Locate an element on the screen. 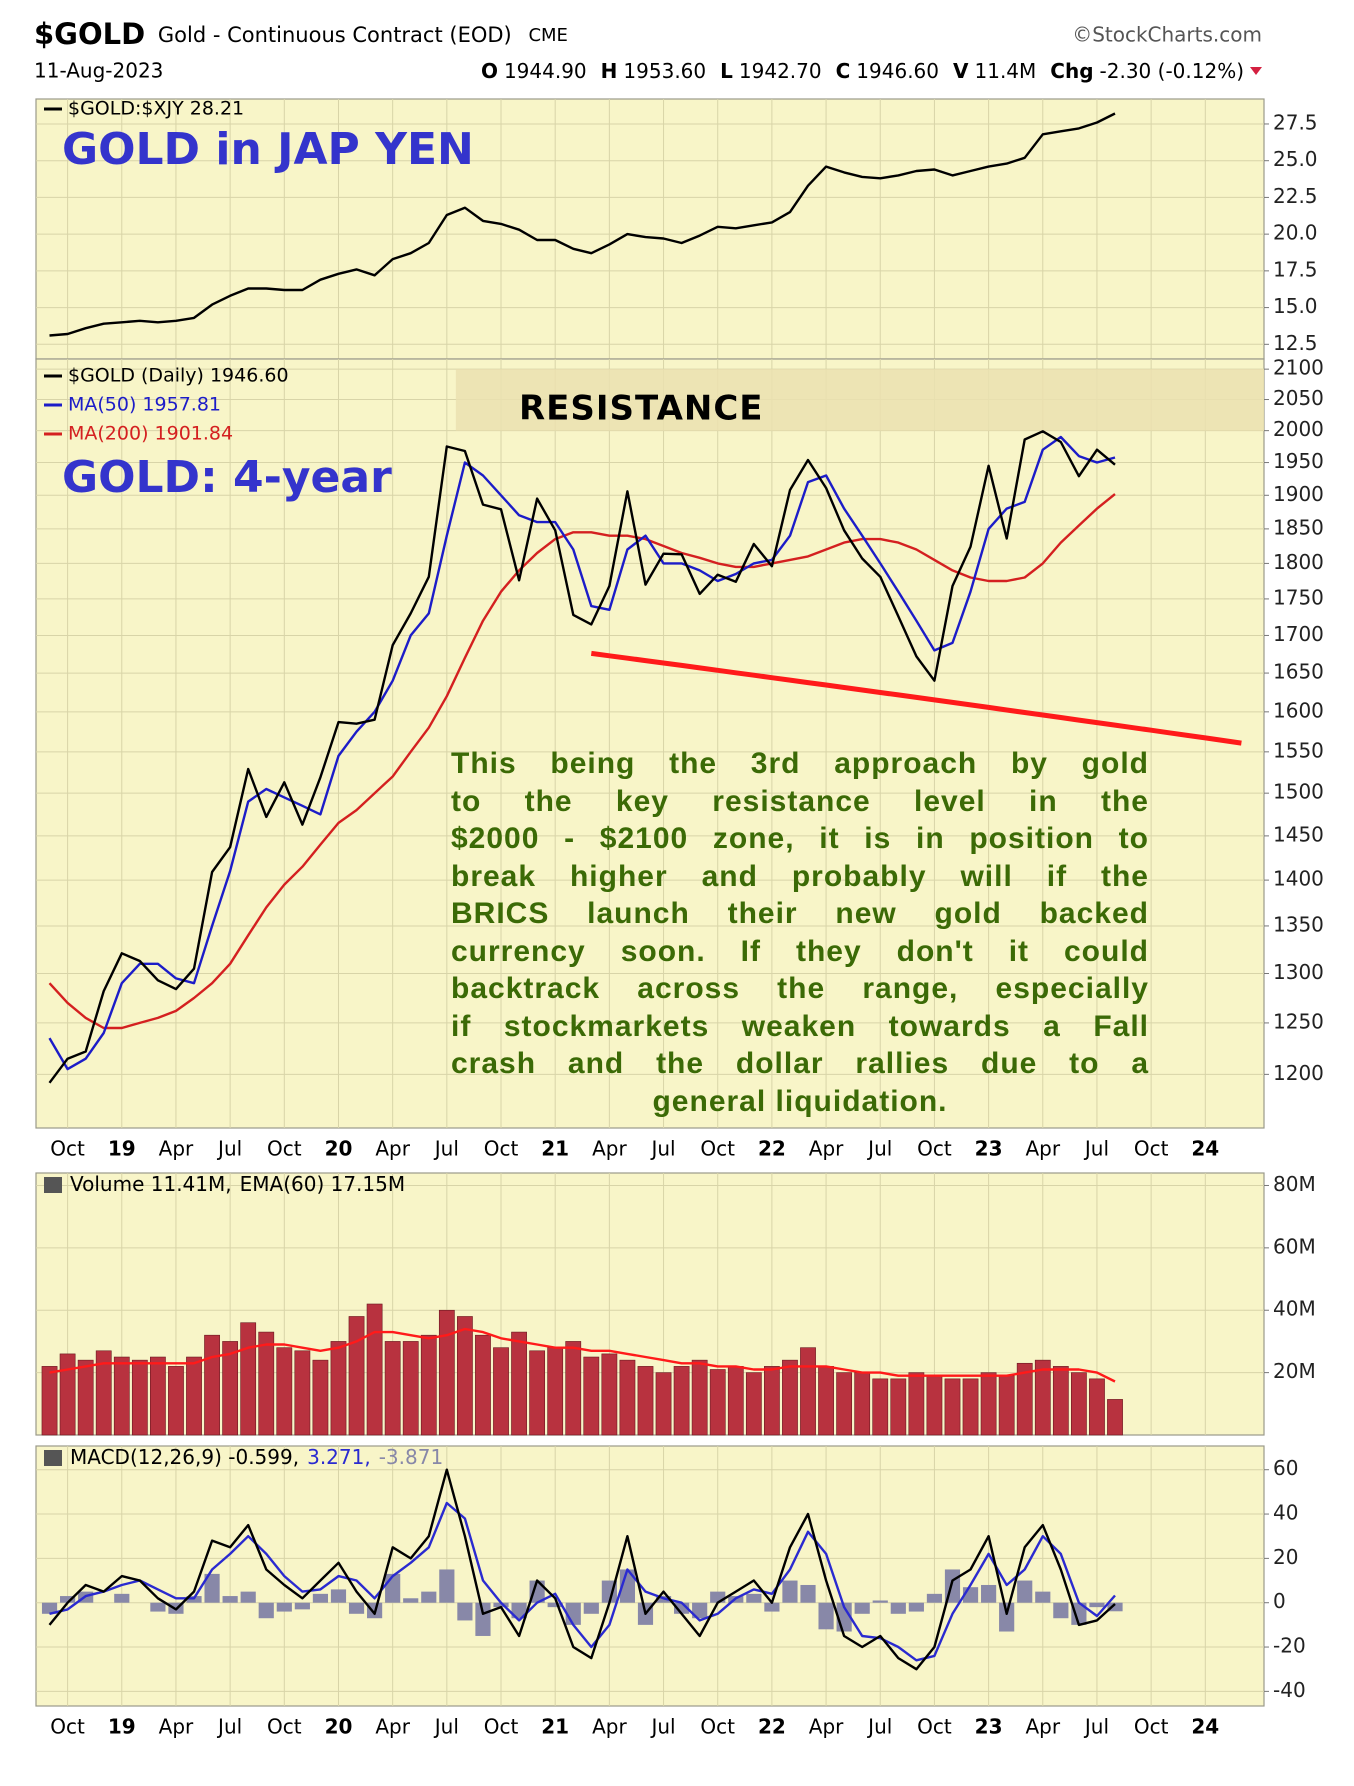 The image size is (1354, 1786). annotation-line: $2000 - $2100 zone, it is in position to is located at coordinates (800, 838).